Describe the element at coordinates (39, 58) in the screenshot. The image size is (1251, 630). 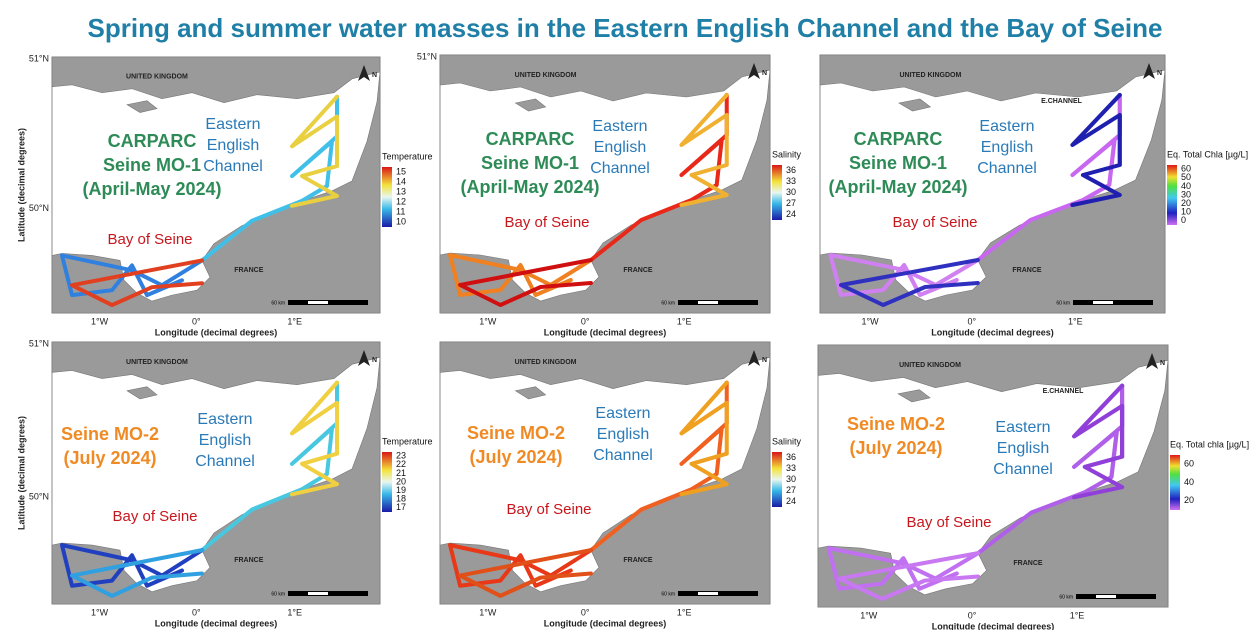
I see `lat-tick: 51°N` at that location.